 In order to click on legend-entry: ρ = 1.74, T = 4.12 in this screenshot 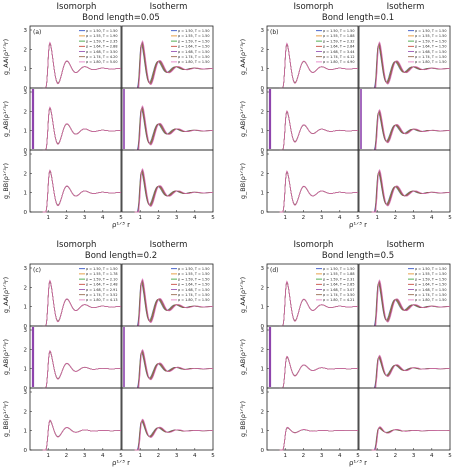, I will do `click(338, 57)`.